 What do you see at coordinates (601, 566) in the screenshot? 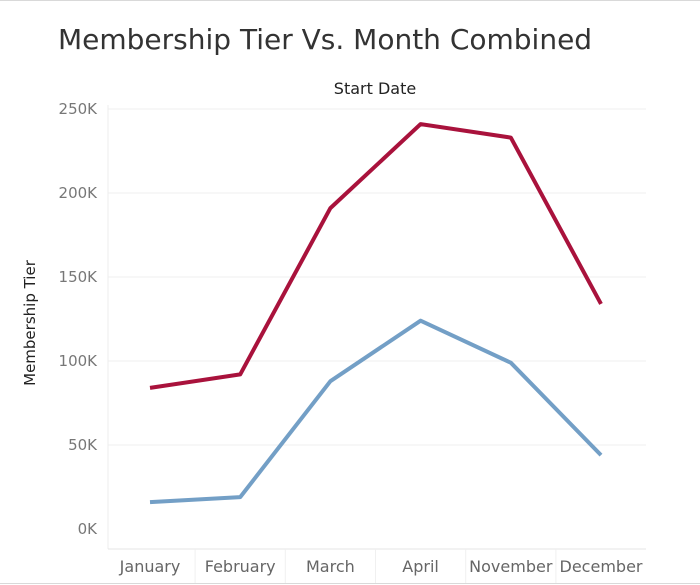
I see `x-tick-label-december: December` at bounding box center [601, 566].